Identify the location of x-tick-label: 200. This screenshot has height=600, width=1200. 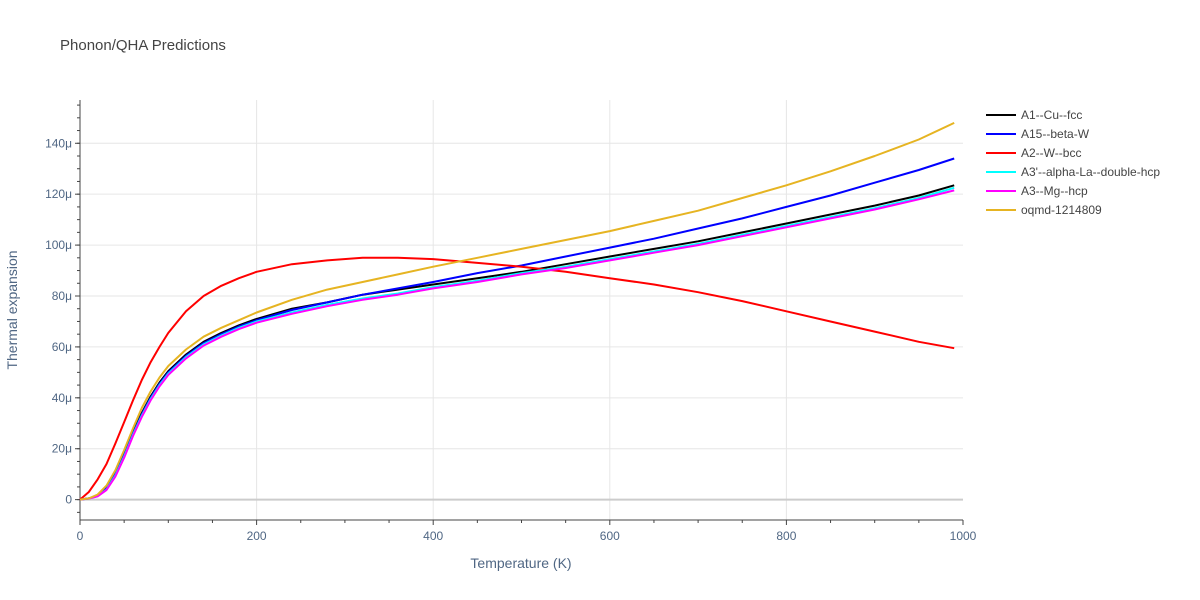
(257, 536).